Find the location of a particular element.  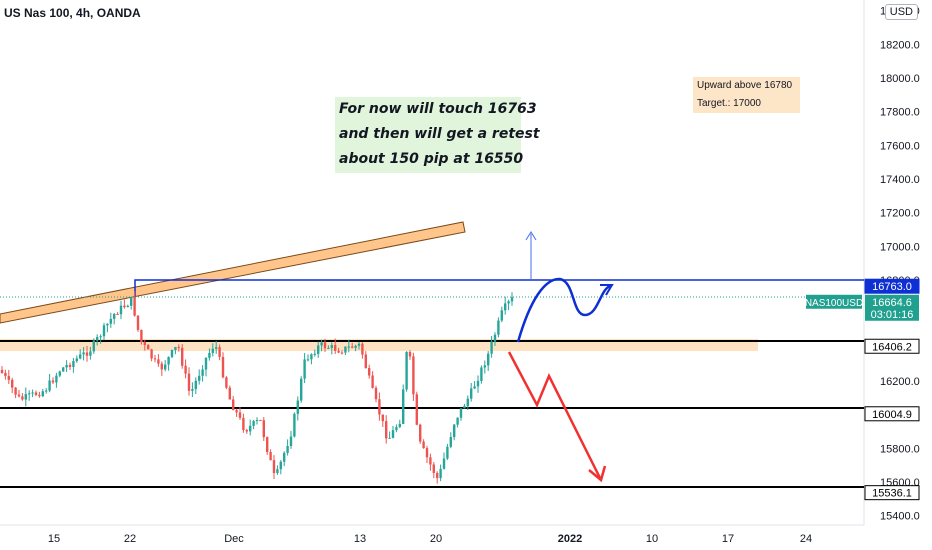

x-tick-label: 22 is located at coordinates (130, 539).